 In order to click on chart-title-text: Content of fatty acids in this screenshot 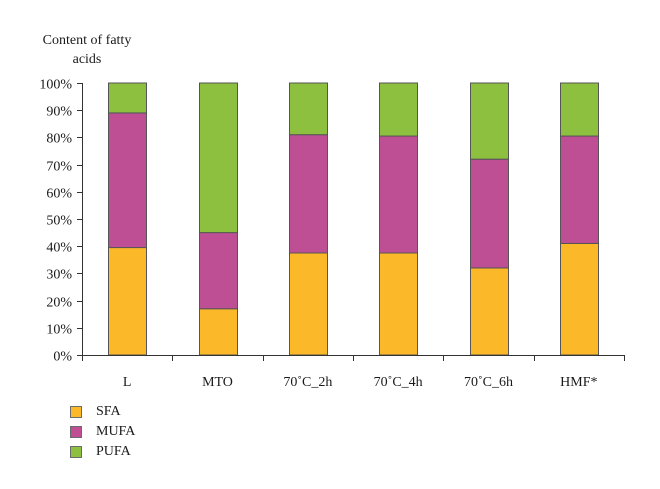, I will do `click(87, 50)`.